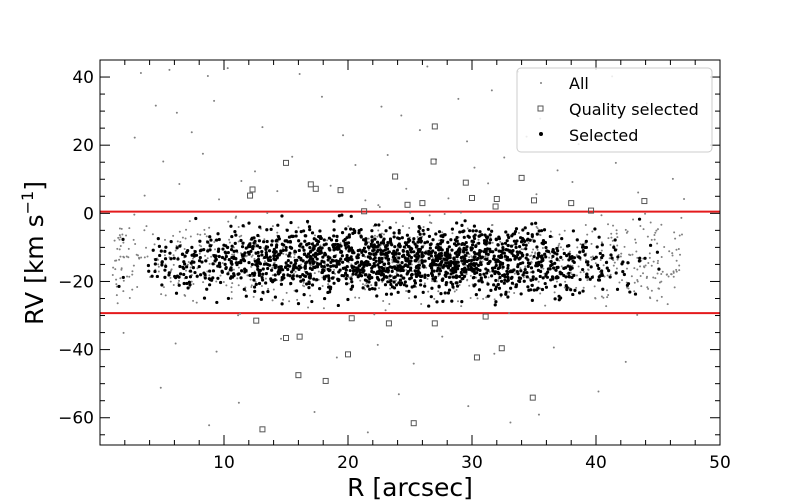 This screenshot has width=800, height=500. I want to click on legend: All Quality selected Selected, so click(614, 110).